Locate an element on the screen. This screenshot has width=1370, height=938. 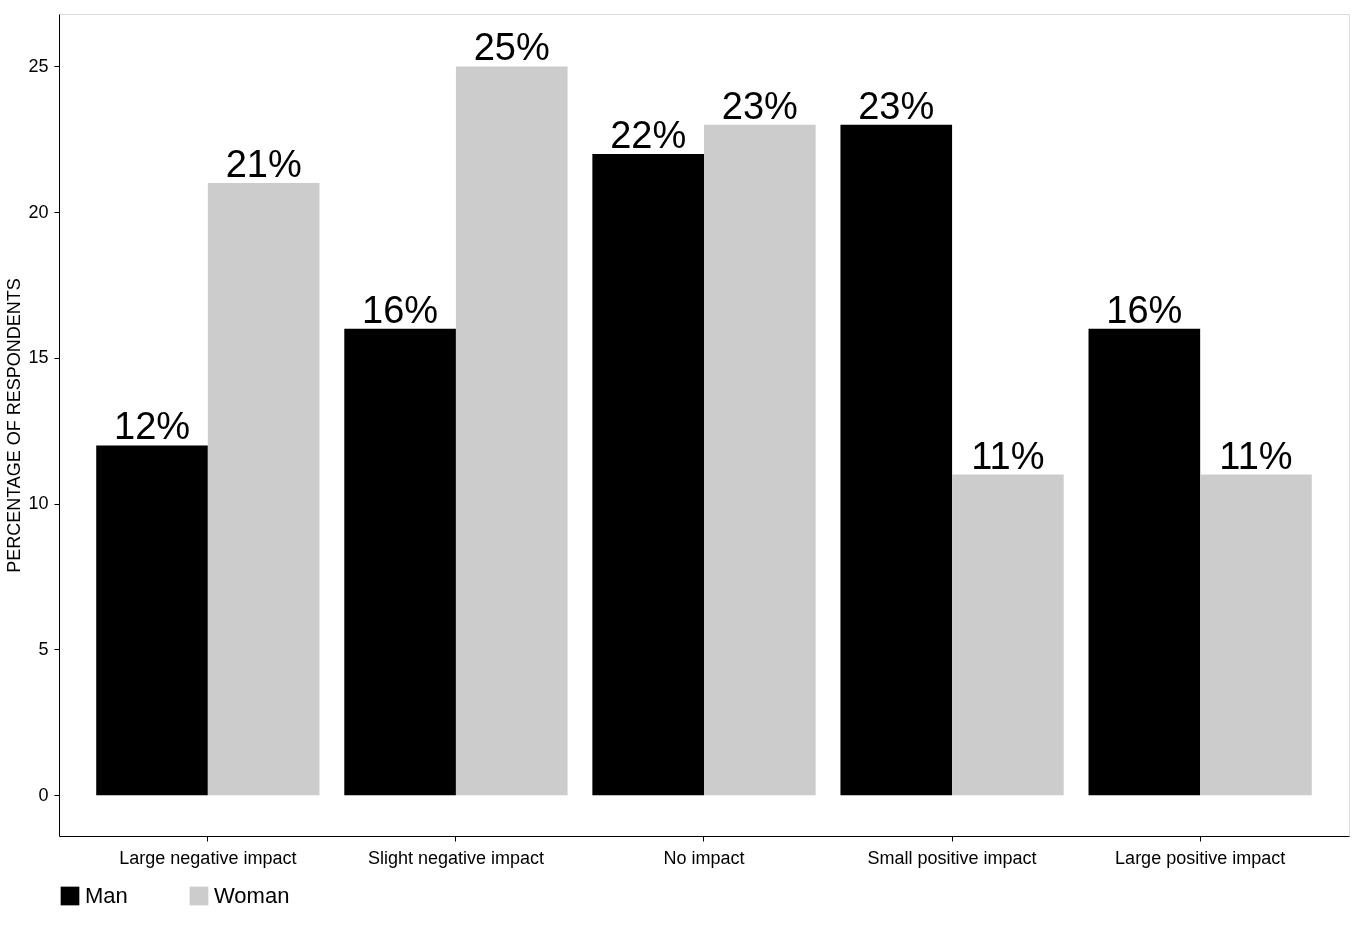
data-label: 25% is located at coordinates (511, 47).